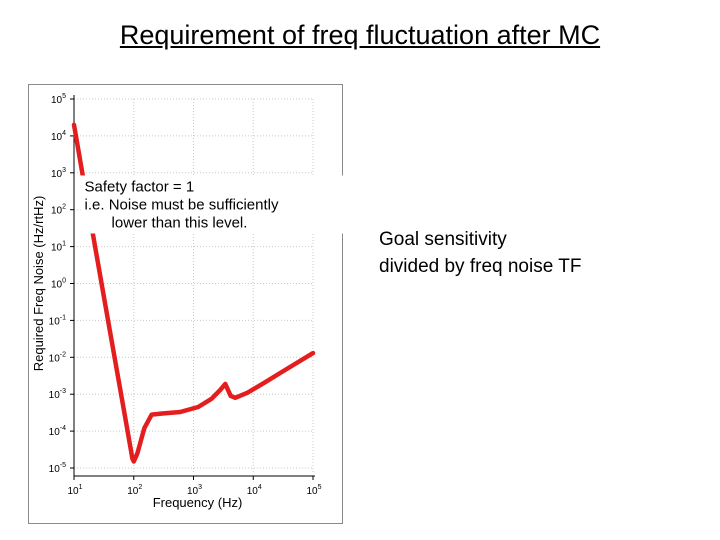 The image size is (720, 540). I want to click on x-tick-label-0: 10¹, so click(74, 490).